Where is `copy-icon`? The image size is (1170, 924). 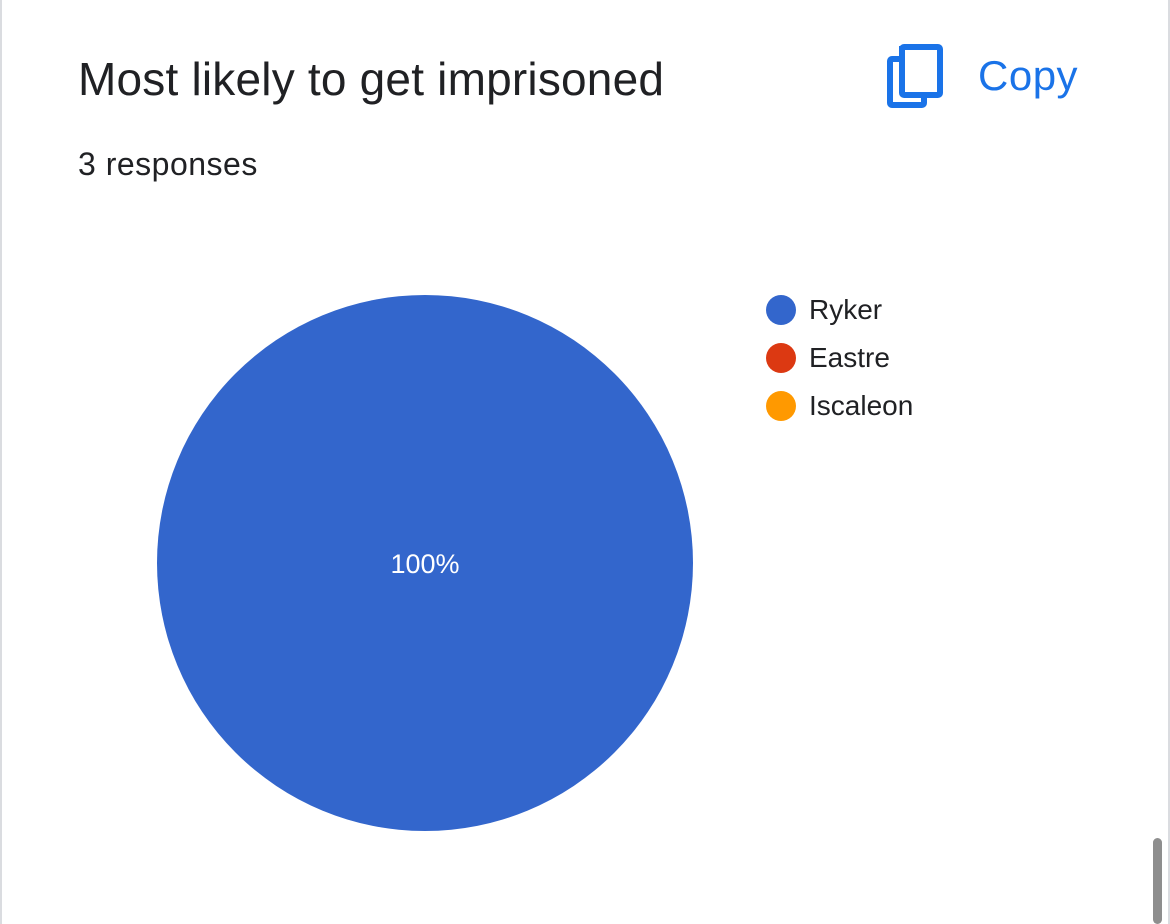 copy-icon is located at coordinates (915, 76).